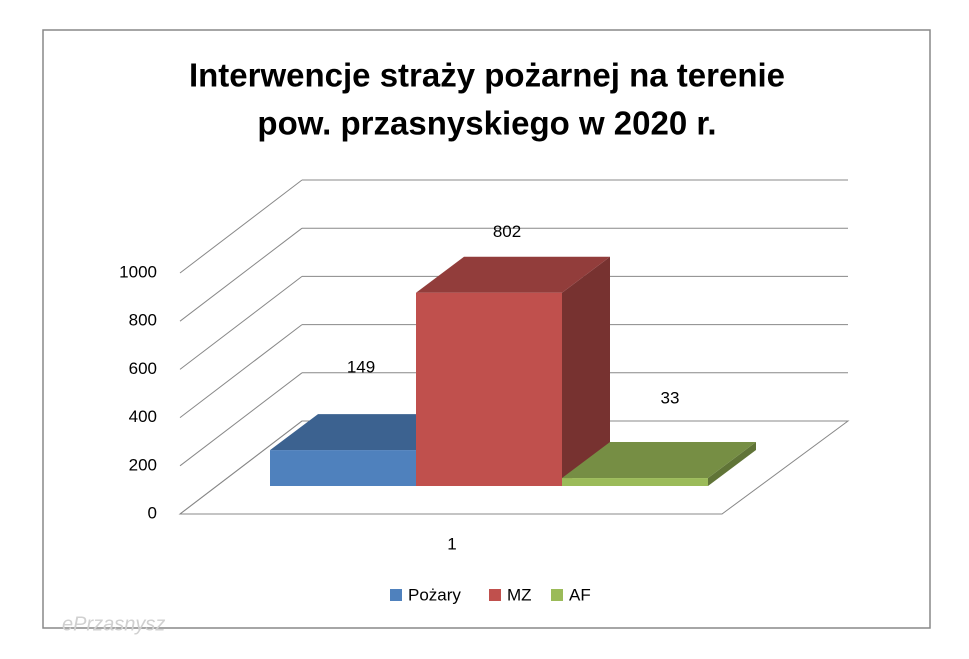  I want to click on y-tick-label: 200, so click(143, 464).